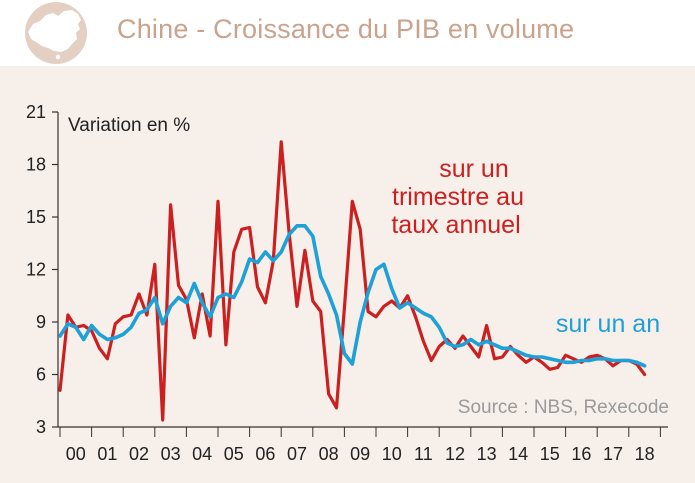 The image size is (695, 483). I want to click on x-tick-label: 05, so click(234, 454).